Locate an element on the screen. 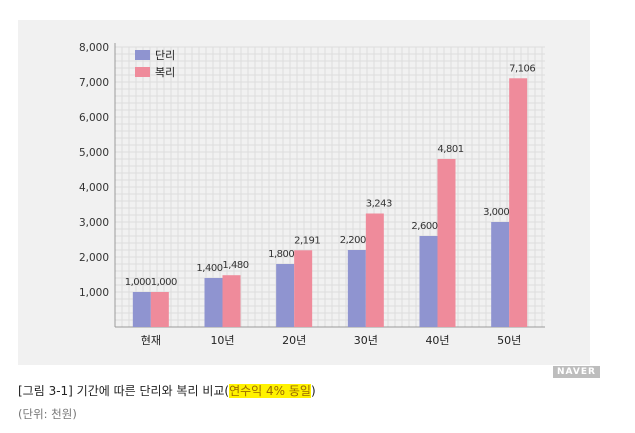  x-tick-label: 50년 is located at coordinates (509, 340).